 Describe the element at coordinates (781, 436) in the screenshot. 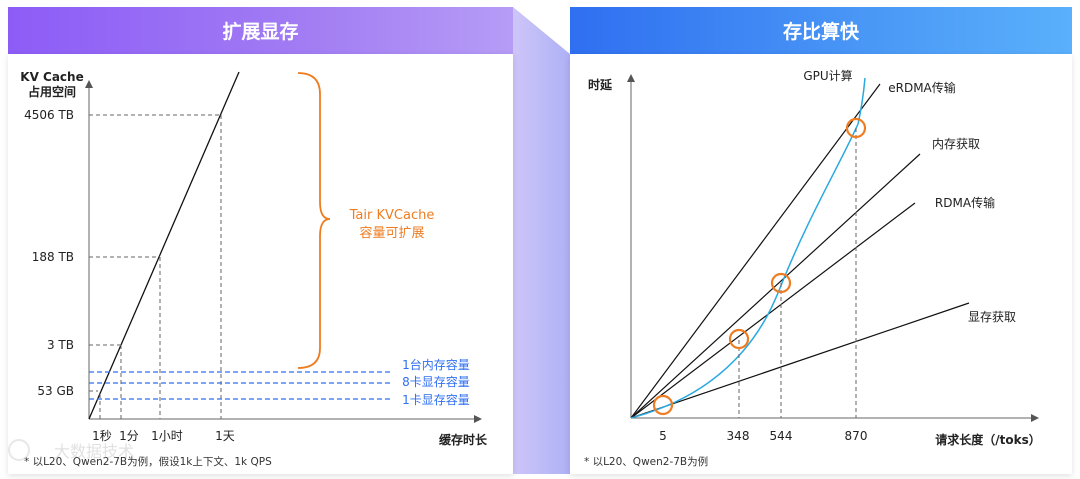

I see `x-tick-544: 544` at that location.